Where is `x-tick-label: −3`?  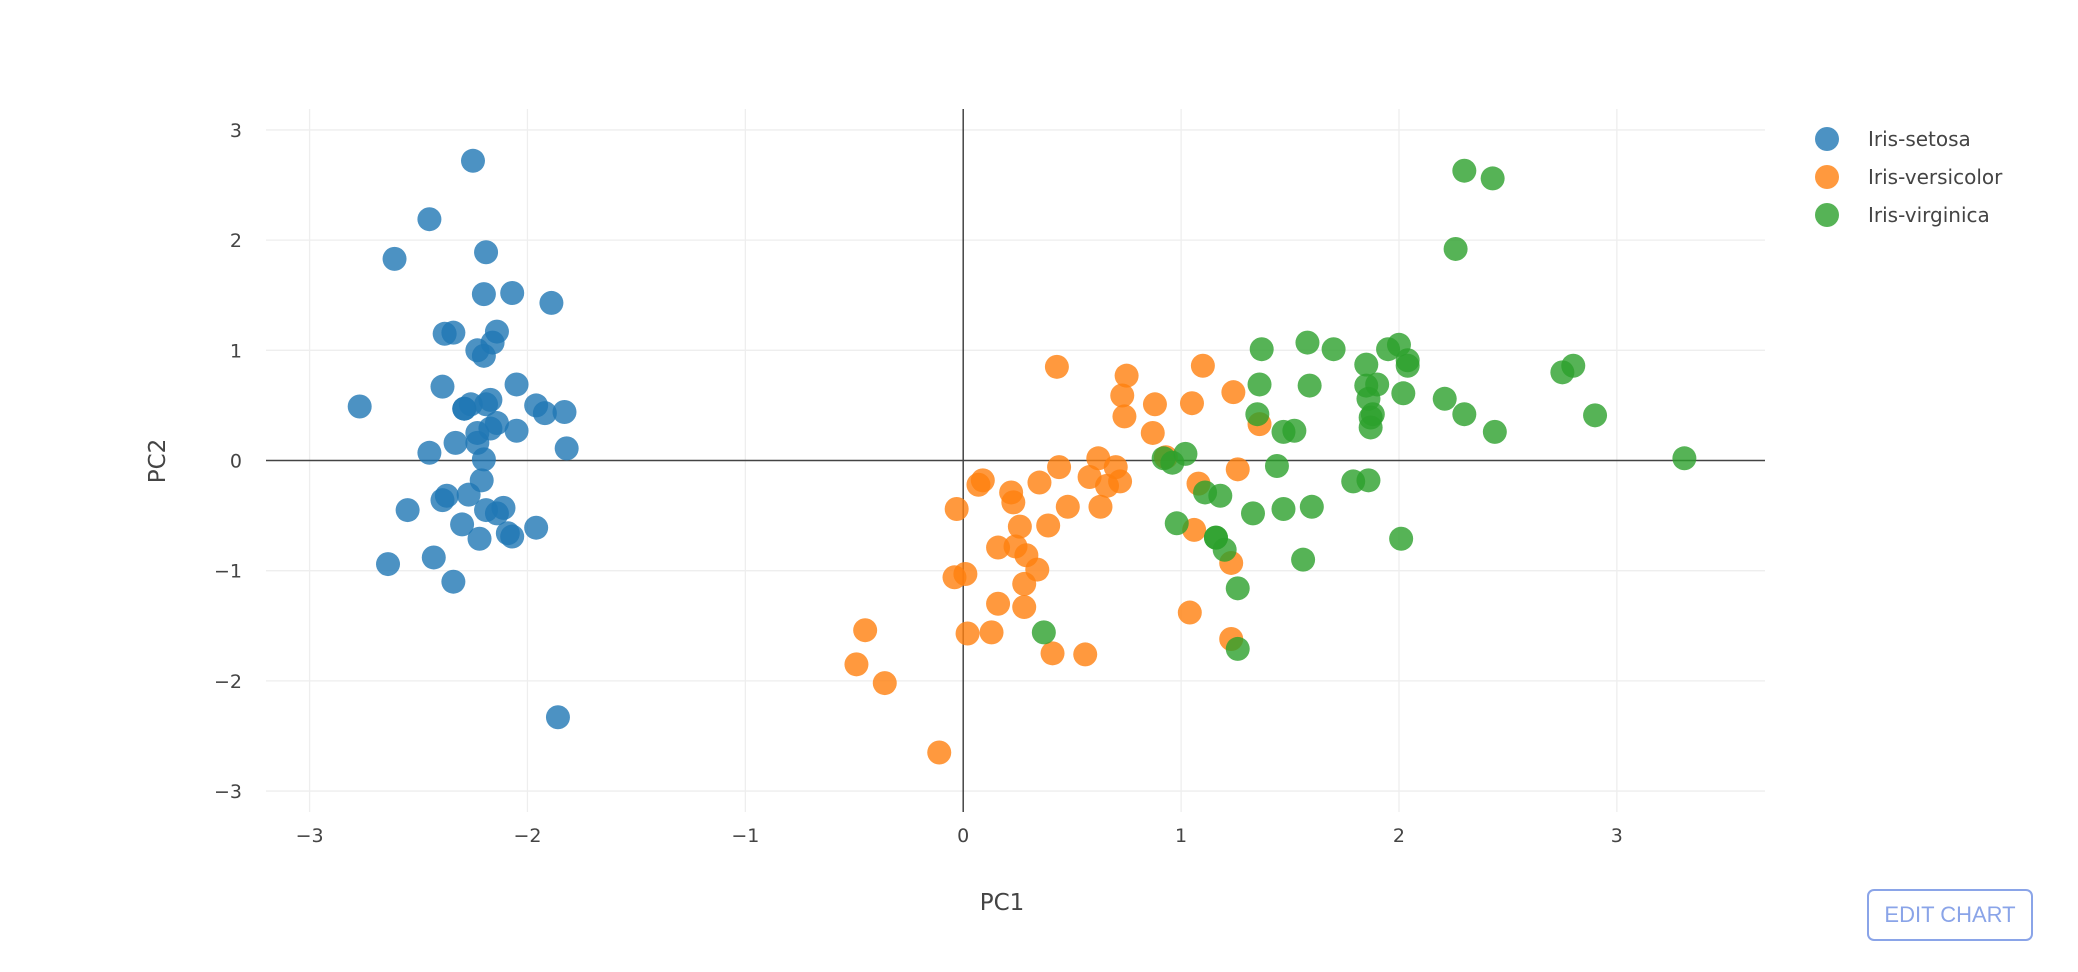 x-tick-label: −3 is located at coordinates (310, 836).